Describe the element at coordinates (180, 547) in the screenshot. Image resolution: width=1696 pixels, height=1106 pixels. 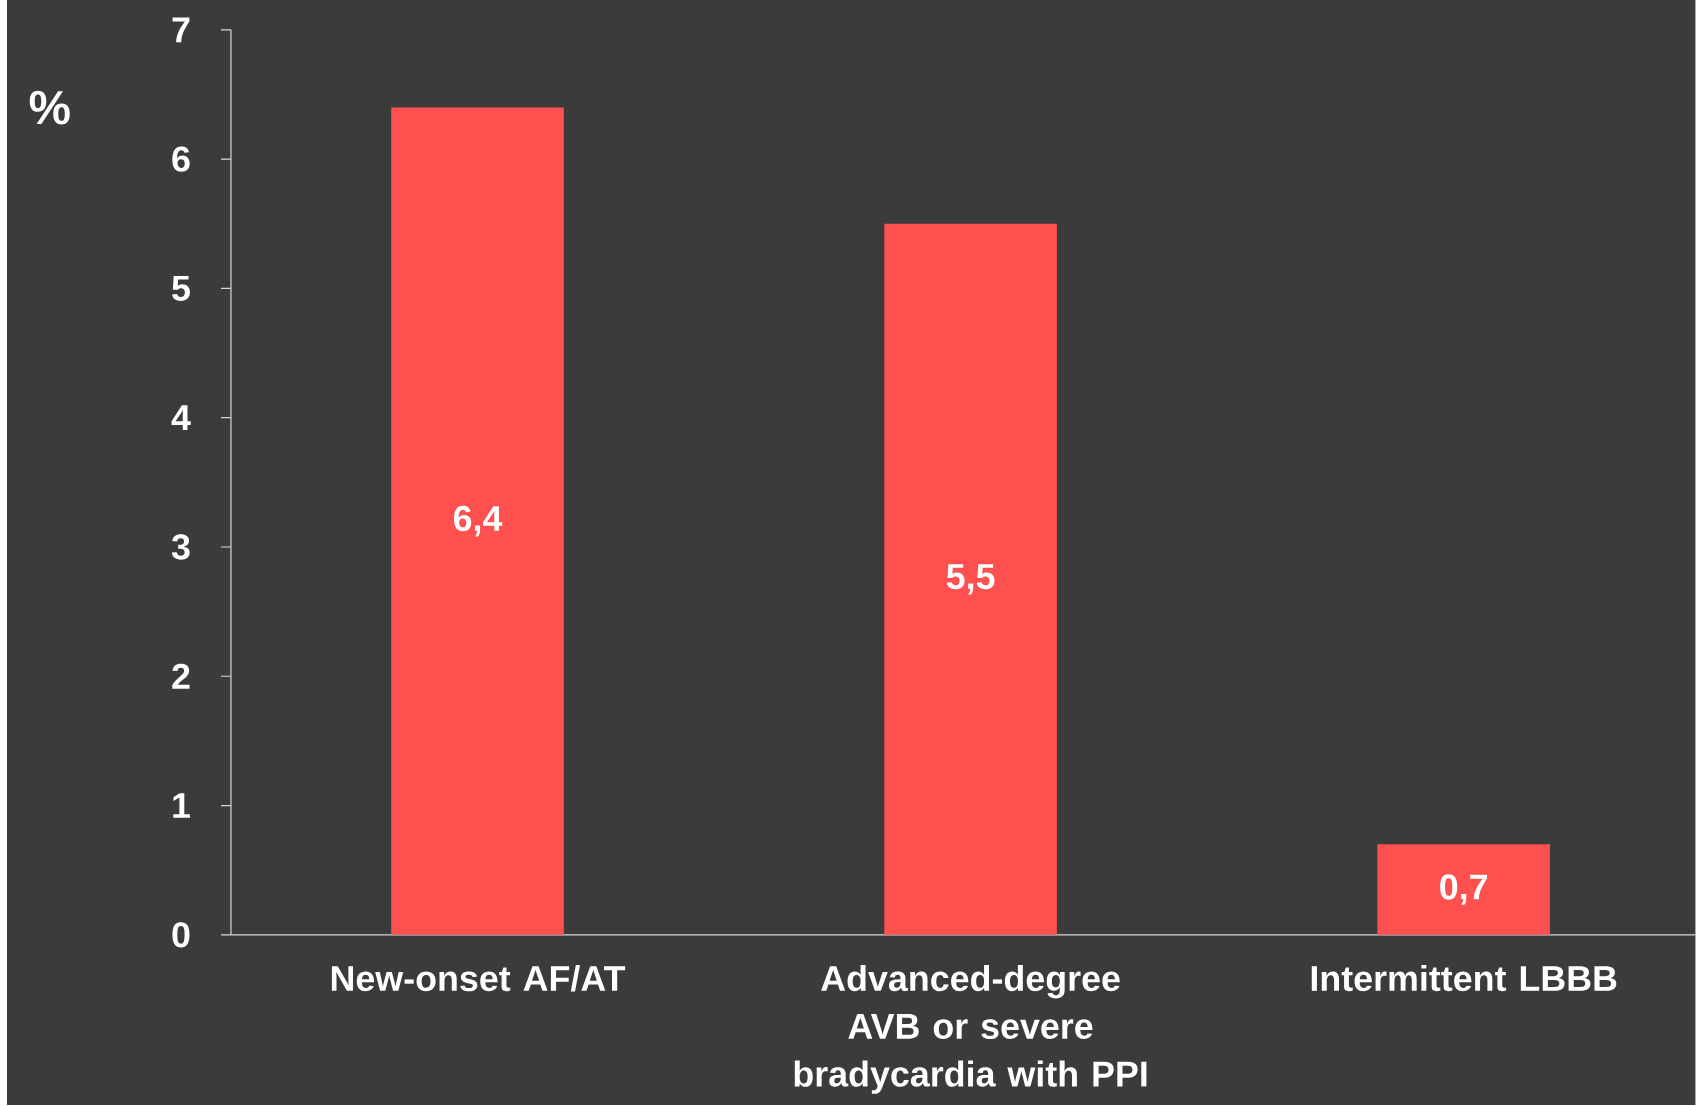
I see `y-tick-label: 3` at that location.